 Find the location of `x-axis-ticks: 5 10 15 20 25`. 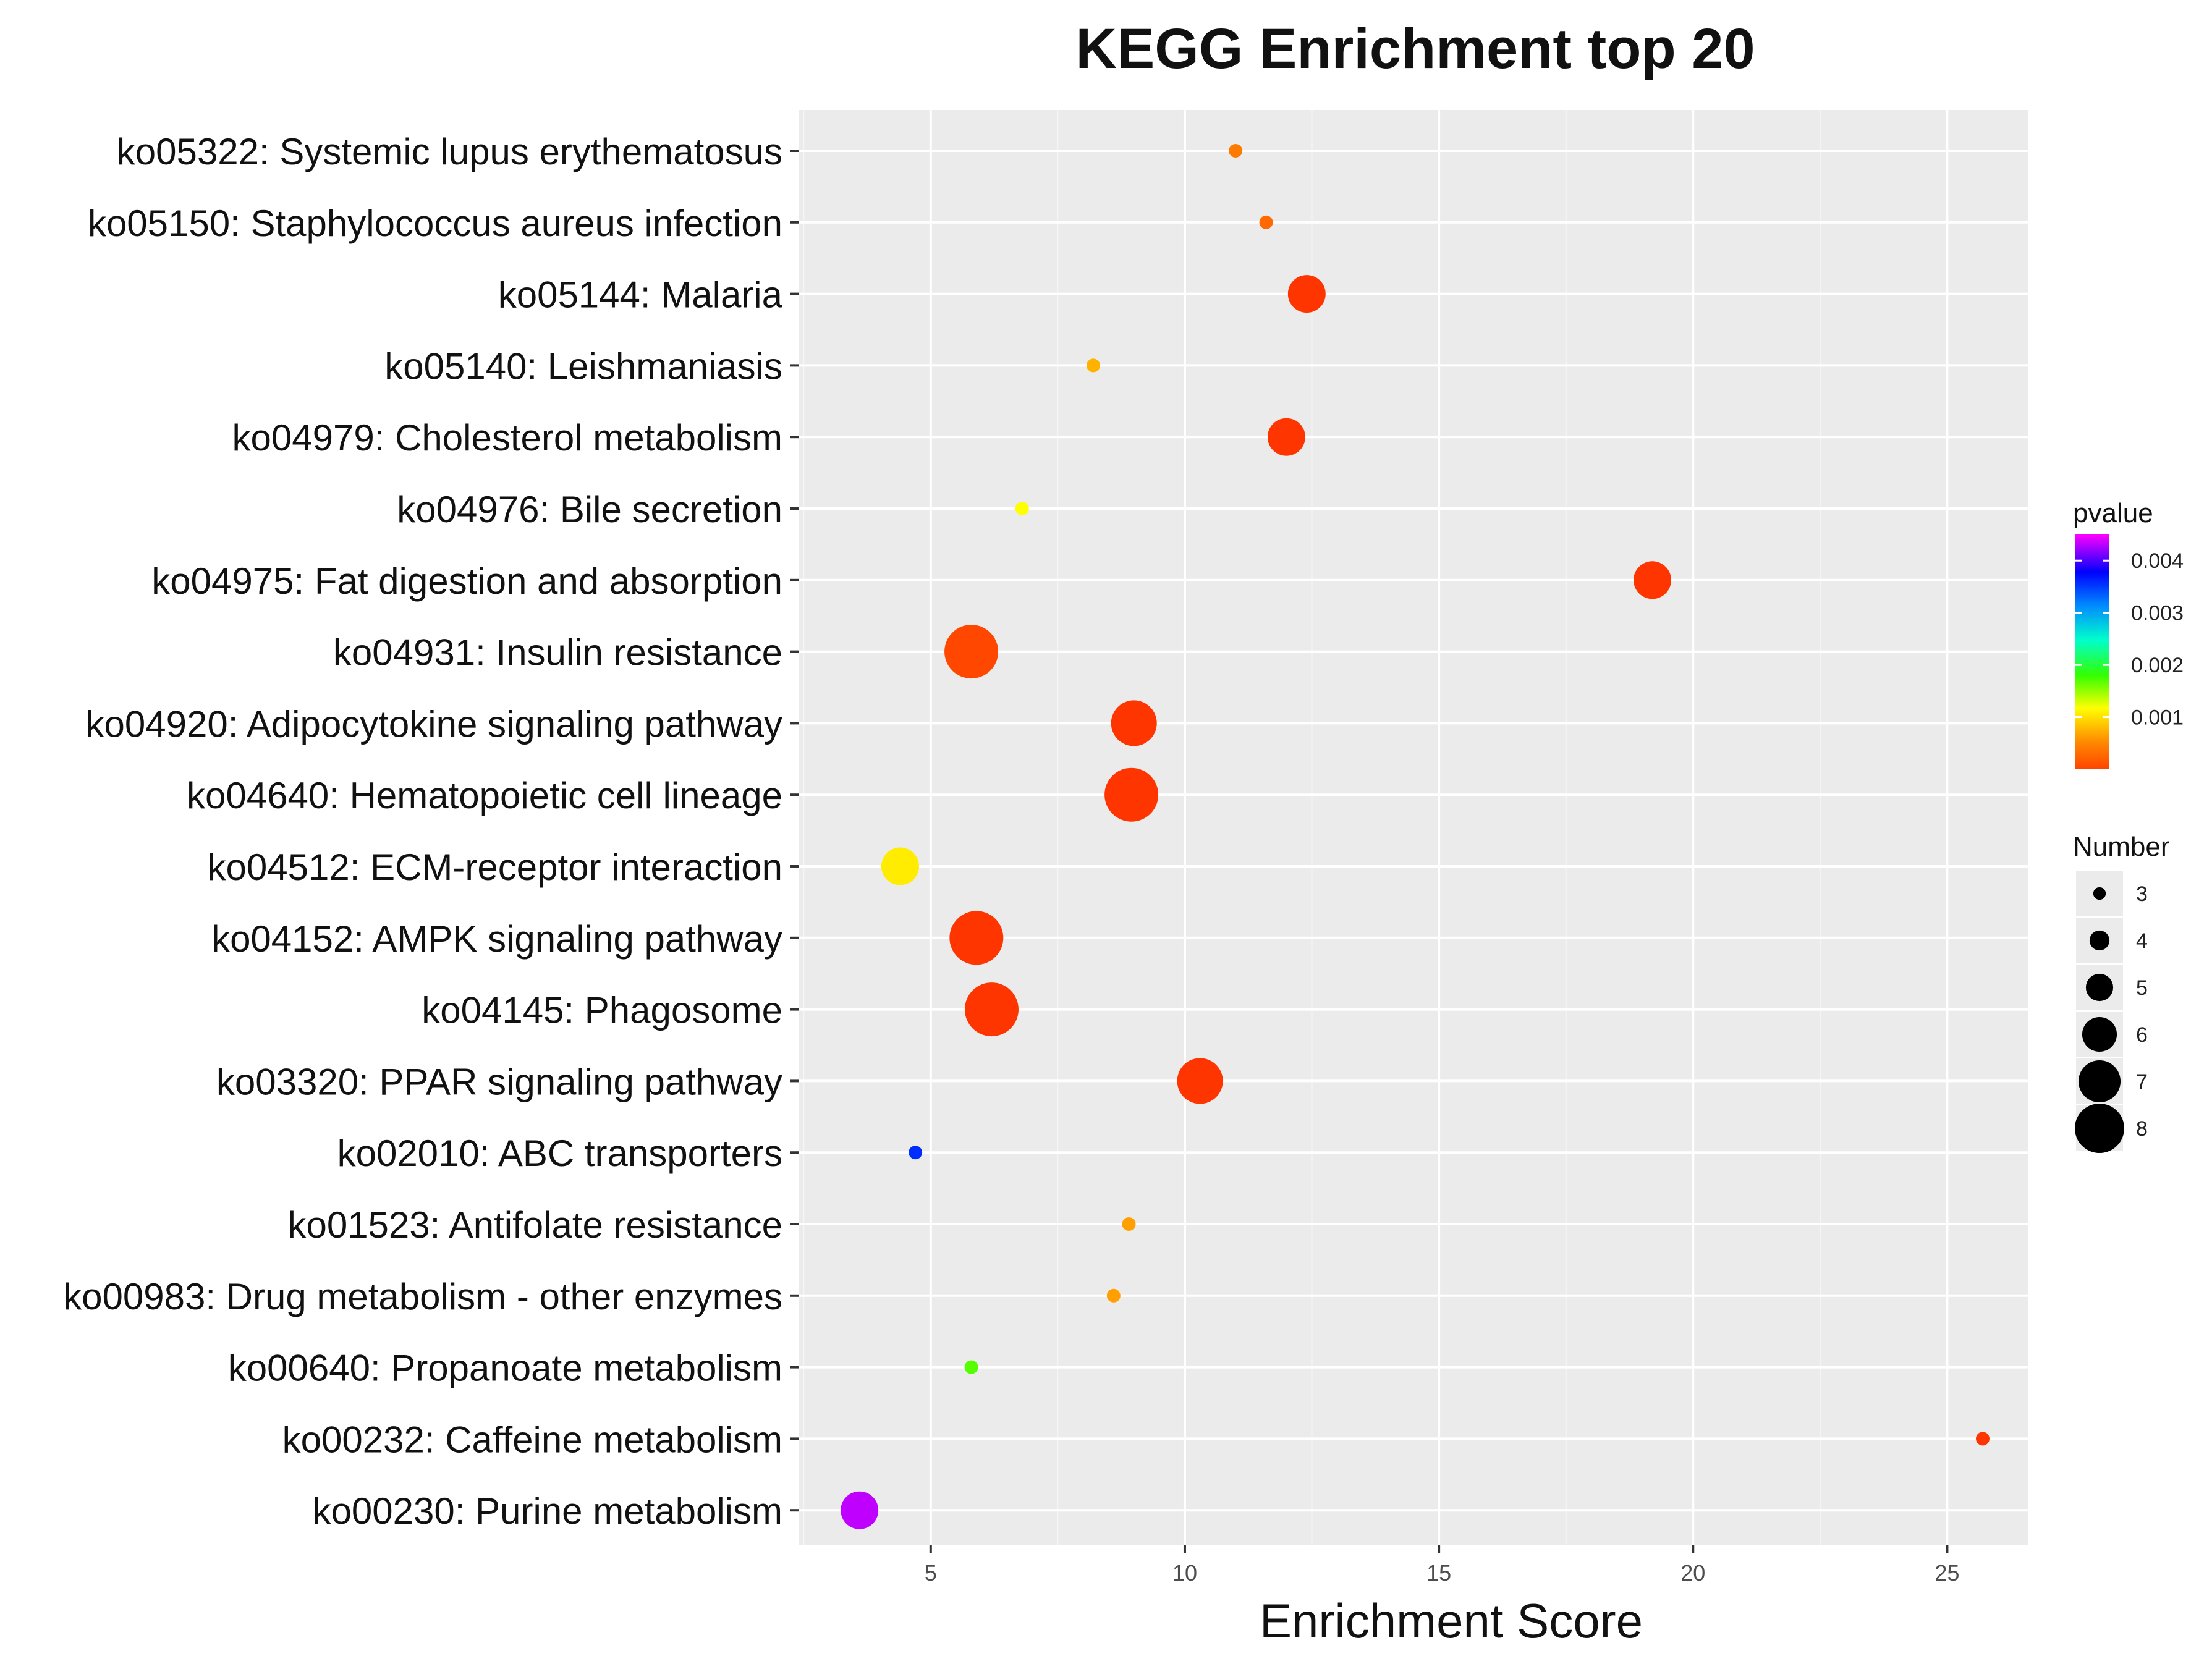

x-axis-ticks: 5 10 15 20 25 is located at coordinates (1442, 1566).